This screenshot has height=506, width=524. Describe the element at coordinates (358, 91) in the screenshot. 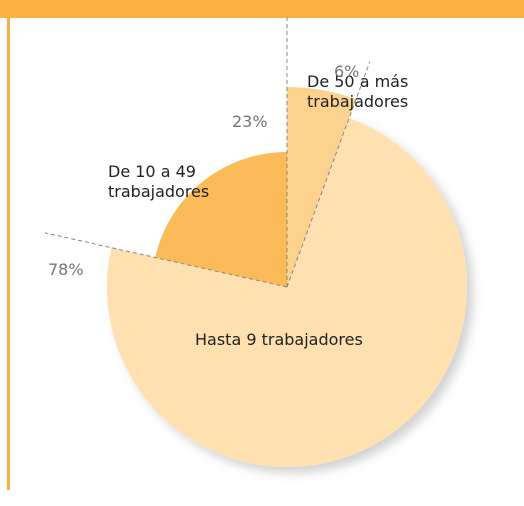

I see `slice-label: De 50 a más trabajadores` at that location.